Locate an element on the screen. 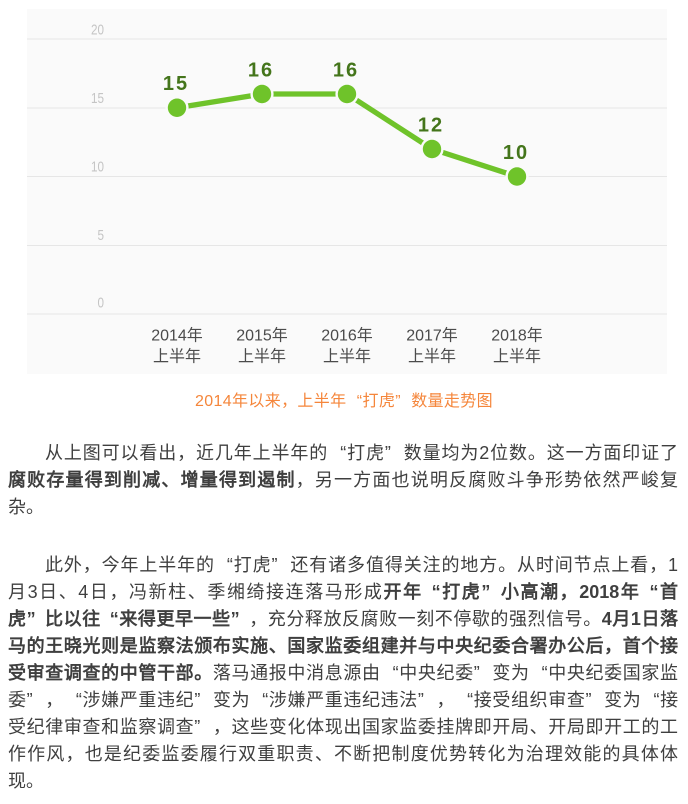 This screenshot has height=804, width=688. svg-text: 20 is located at coordinates (97, 30).